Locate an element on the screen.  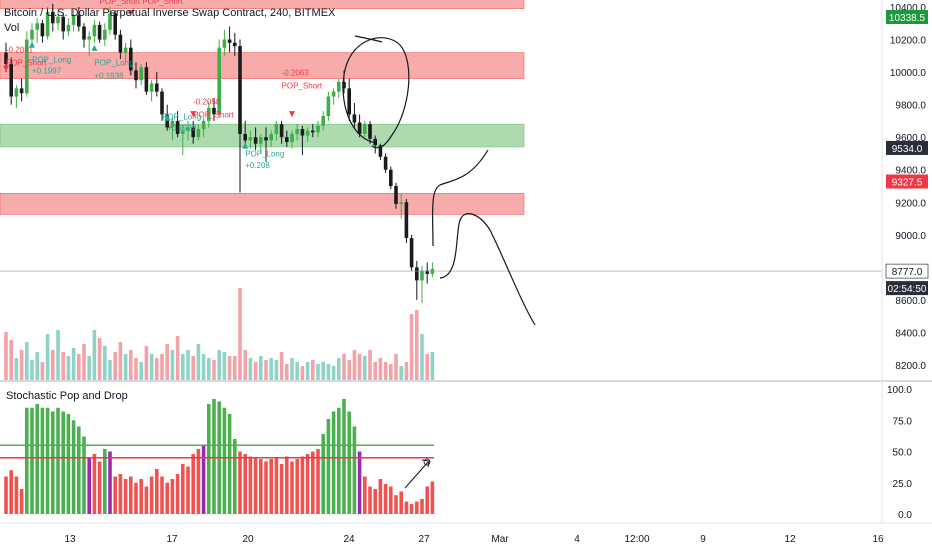
time-tick-label: 12 is located at coordinates (790, 539).